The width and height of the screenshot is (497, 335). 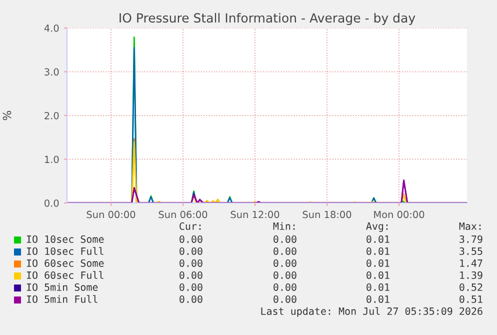 What do you see at coordinates (377, 227) in the screenshot?
I see `text: Avg:` at bounding box center [377, 227].